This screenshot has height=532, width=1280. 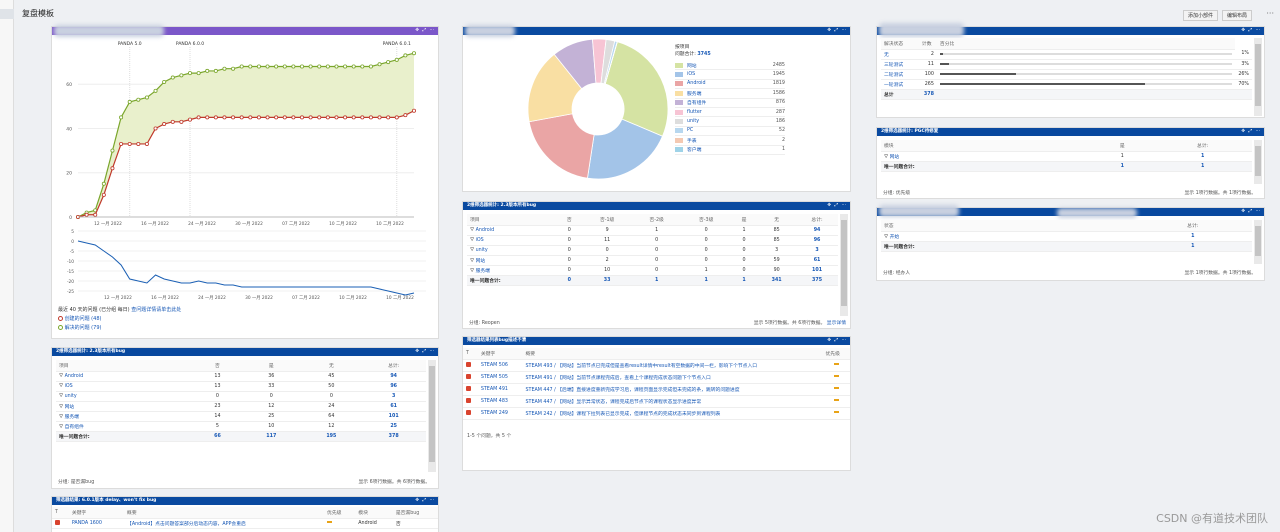 I want to click on cell-value: 96, so click(x=393, y=386).